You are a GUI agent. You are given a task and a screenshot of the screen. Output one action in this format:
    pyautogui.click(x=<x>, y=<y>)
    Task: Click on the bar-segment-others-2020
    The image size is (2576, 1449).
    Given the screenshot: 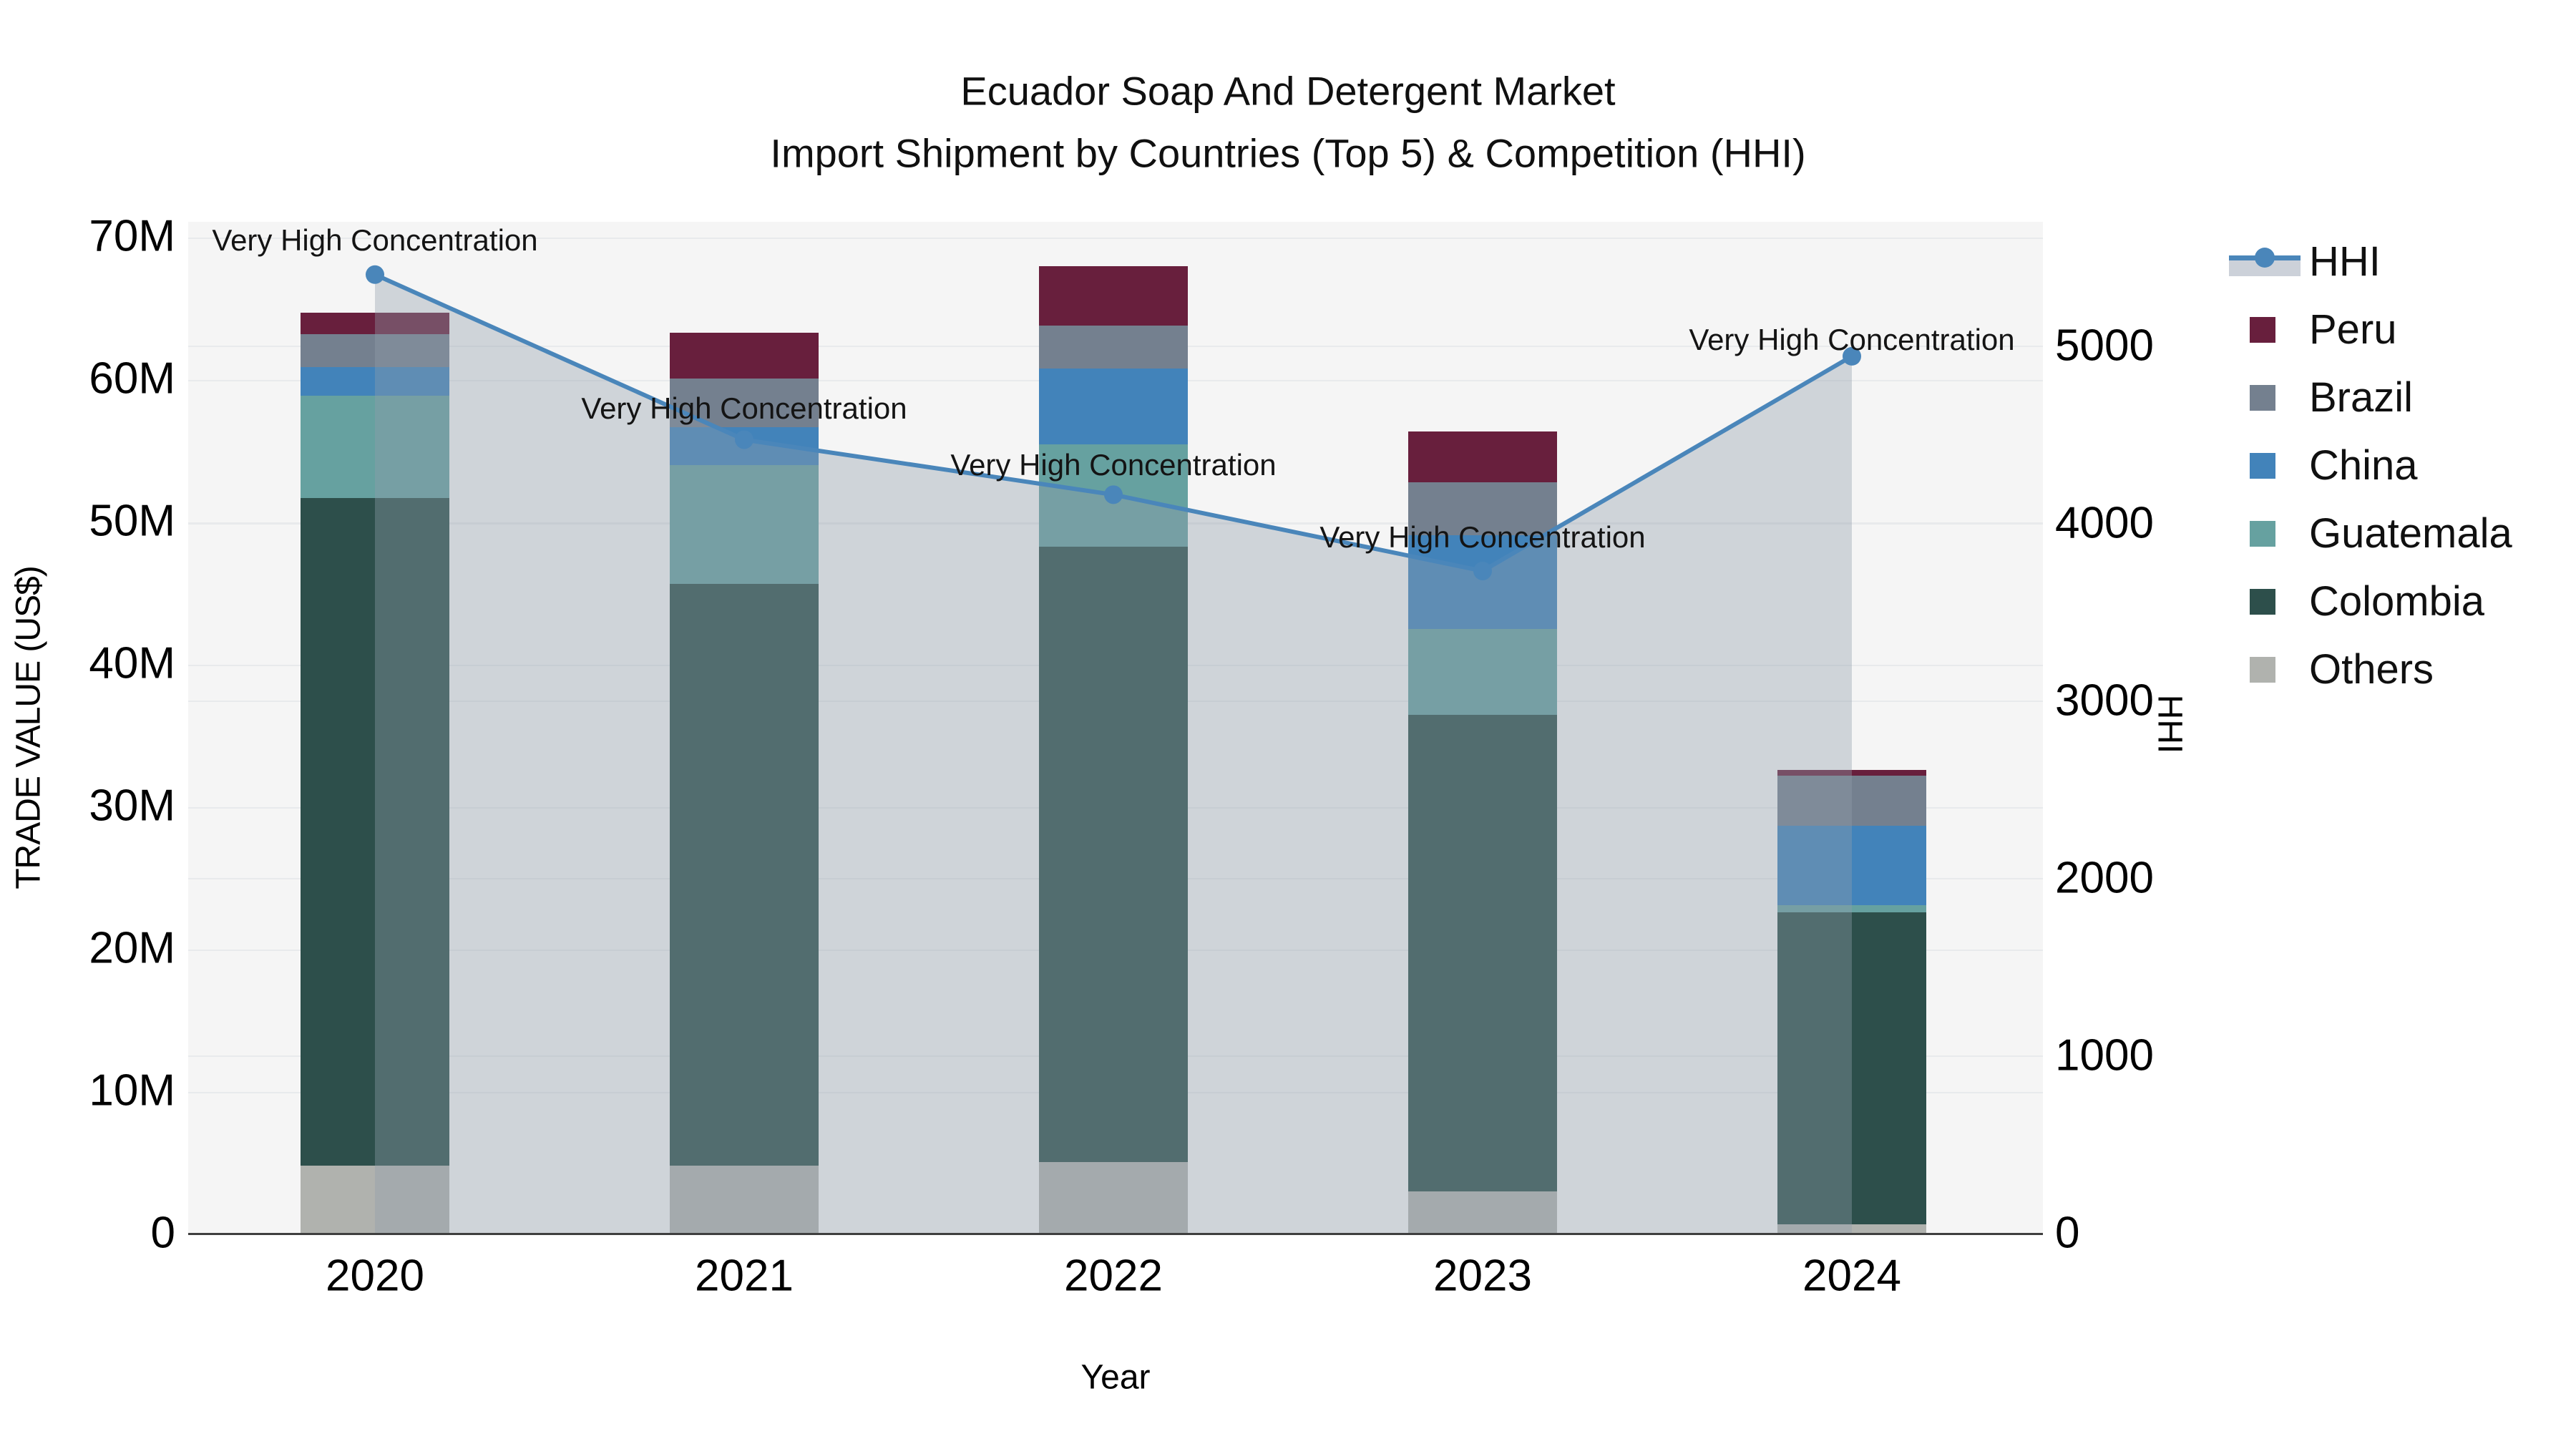 What is the action you would take?
    pyautogui.click(x=375, y=1200)
    